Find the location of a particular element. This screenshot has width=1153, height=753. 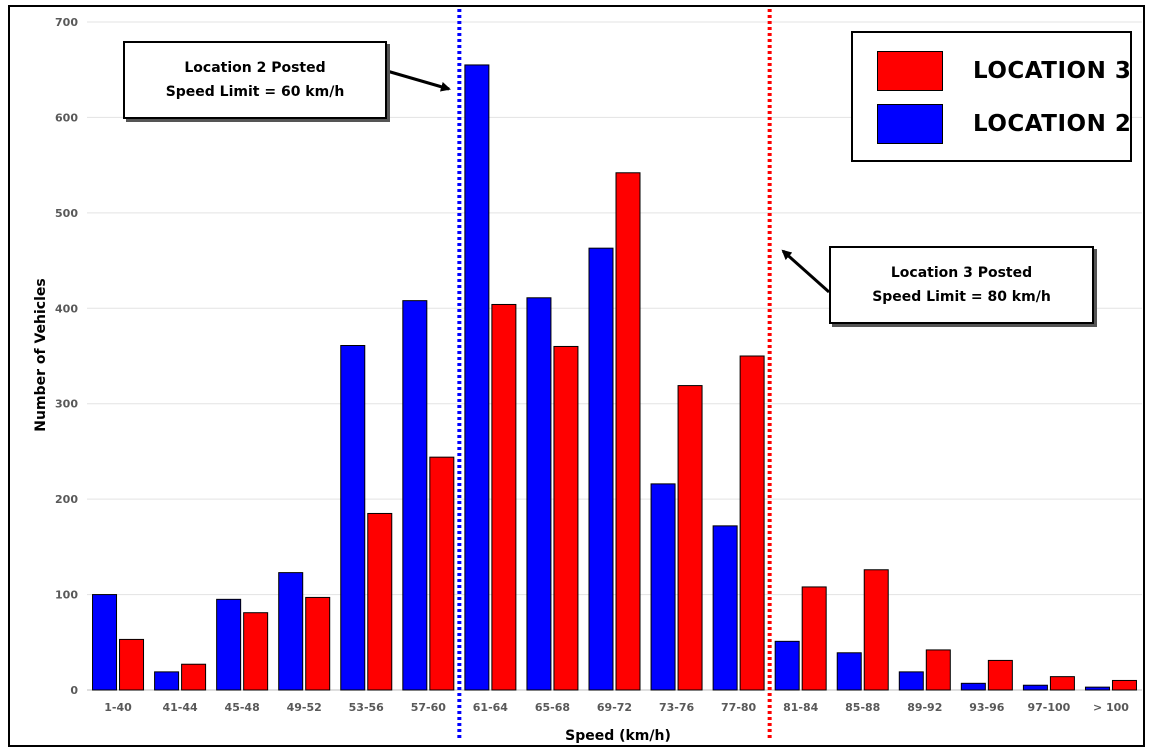

x-tick-label: 77-80 is located at coordinates (739, 707).